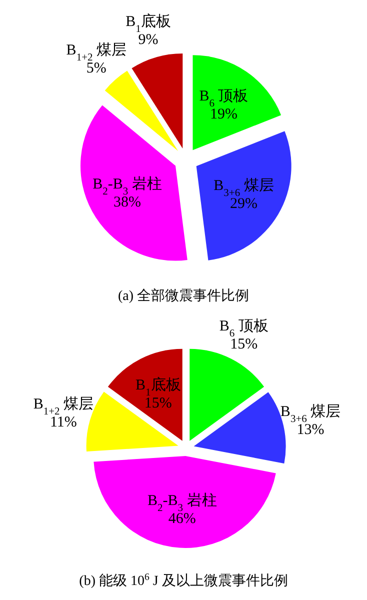 This screenshot has width=367, height=600. What do you see at coordinates (96, 68) in the screenshot?
I see `data-label: 5%` at bounding box center [96, 68].